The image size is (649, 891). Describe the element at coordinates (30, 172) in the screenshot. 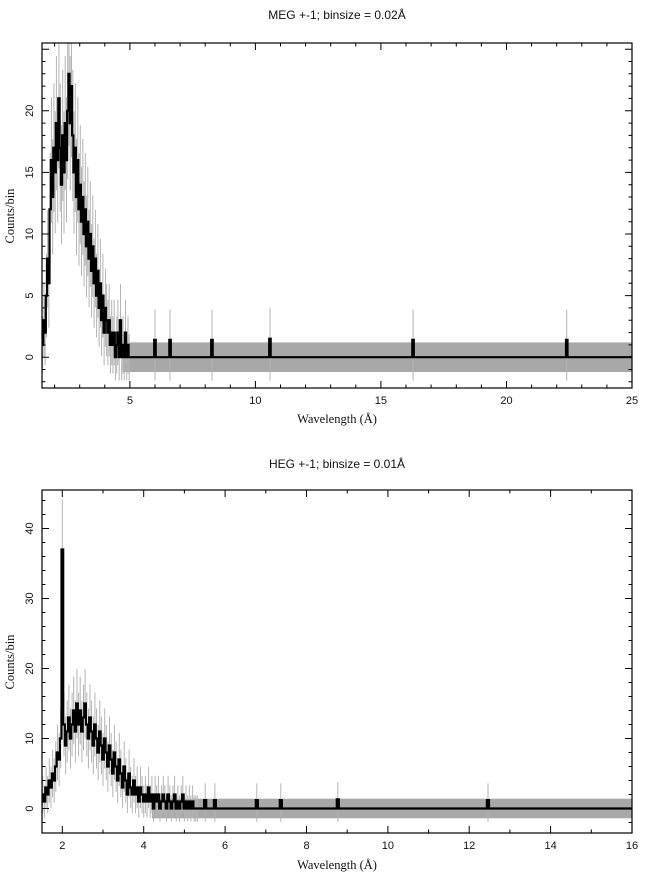

I see `y-tick-label: 15` at that location.